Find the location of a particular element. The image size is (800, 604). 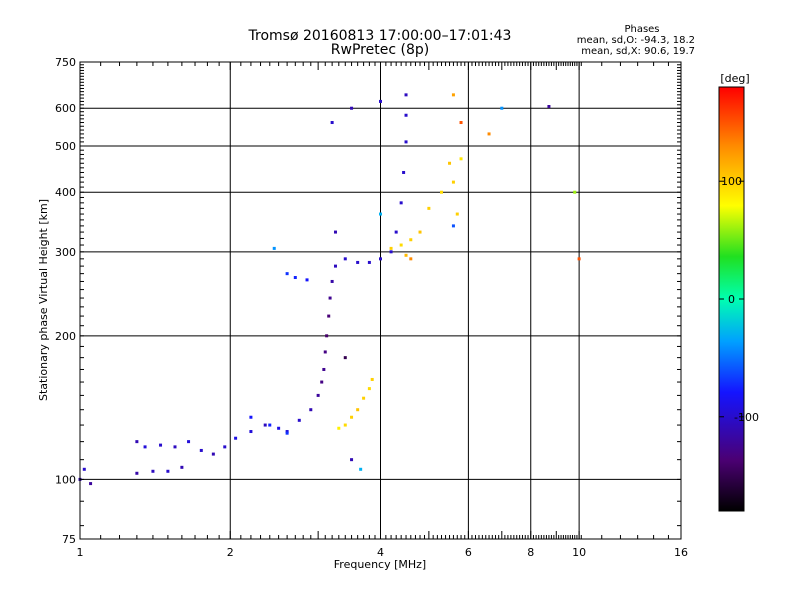

x-axis-label: Frequency [MHz] is located at coordinates (380, 564).